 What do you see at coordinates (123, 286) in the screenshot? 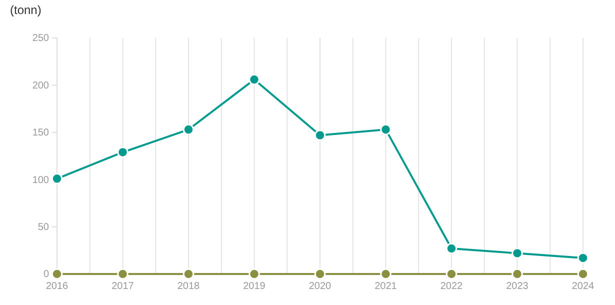
I see `x-tick-label: 2017` at bounding box center [123, 286].